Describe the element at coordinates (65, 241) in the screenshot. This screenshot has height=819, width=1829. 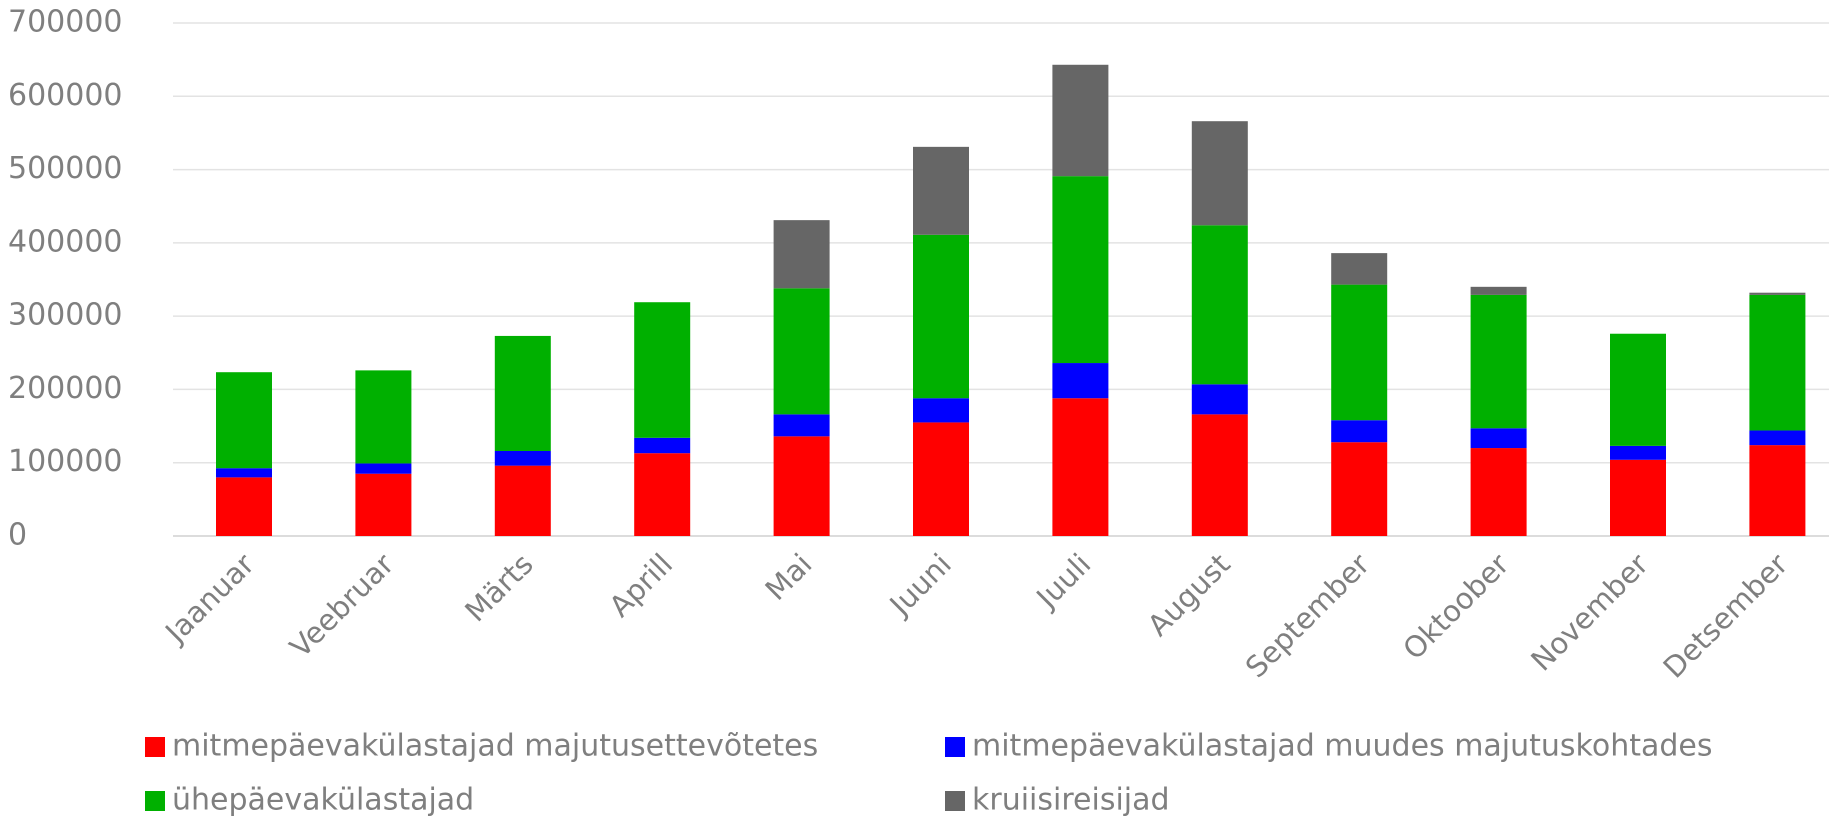
I see `y-tick-label: 400000` at that location.